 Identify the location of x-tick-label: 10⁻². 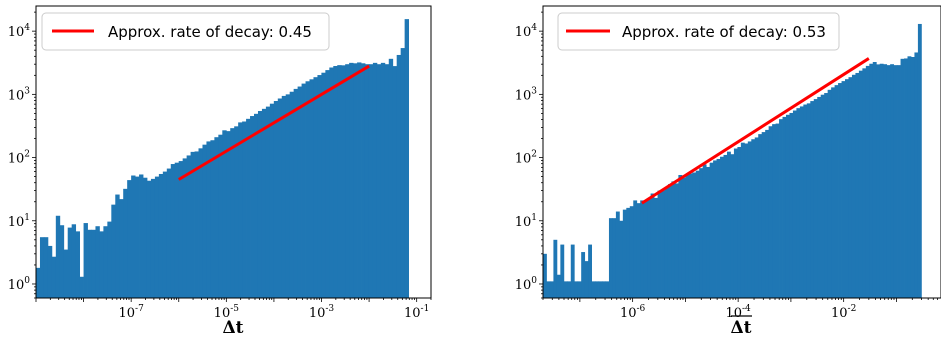
(843, 312).